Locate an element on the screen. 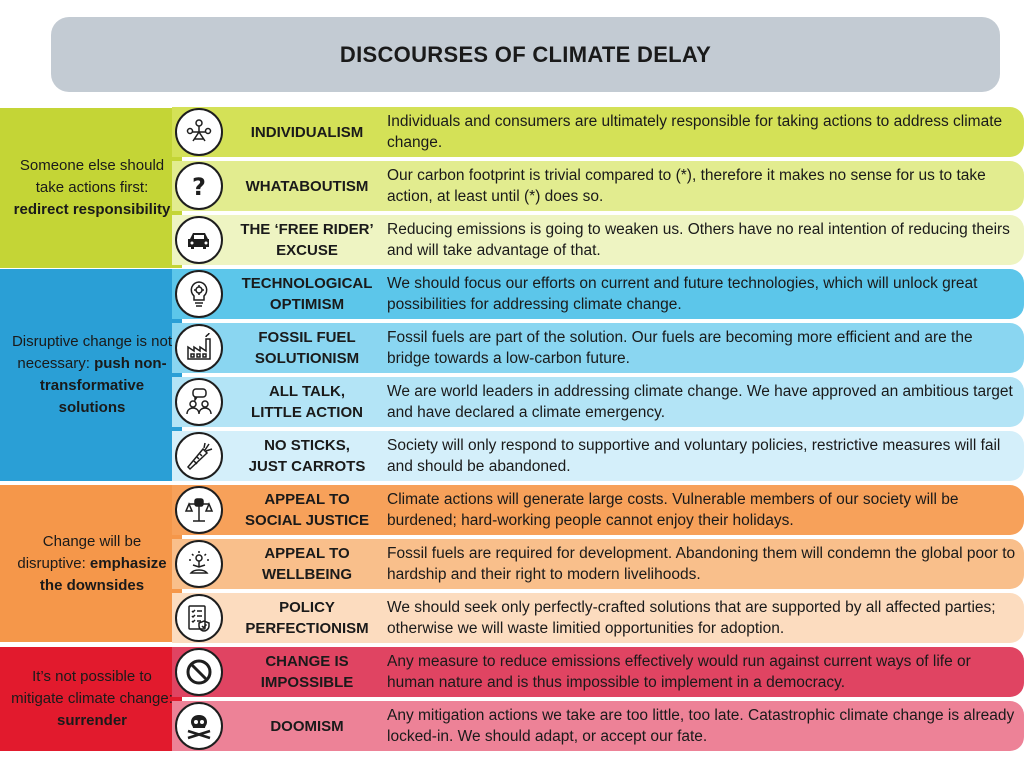  group-lead: Disruptive change is not necessary: is located at coordinates (92, 352).